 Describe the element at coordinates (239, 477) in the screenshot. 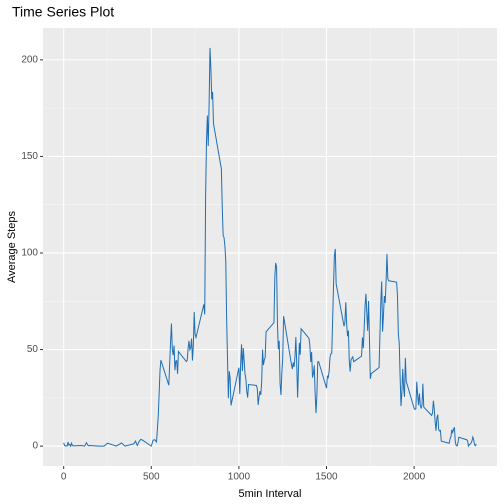

I see `x-tick-label: 1000` at that location.